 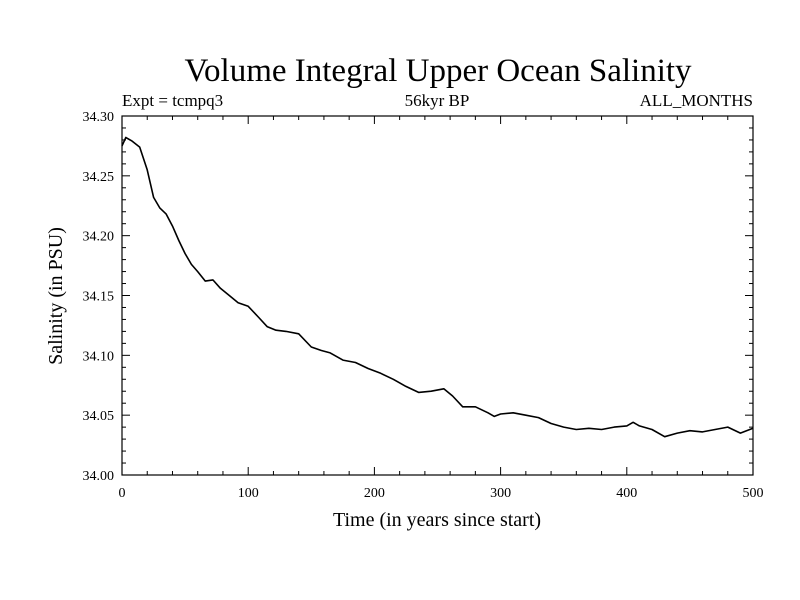 I want to click on x-tick-label: 300, so click(x=500, y=493).